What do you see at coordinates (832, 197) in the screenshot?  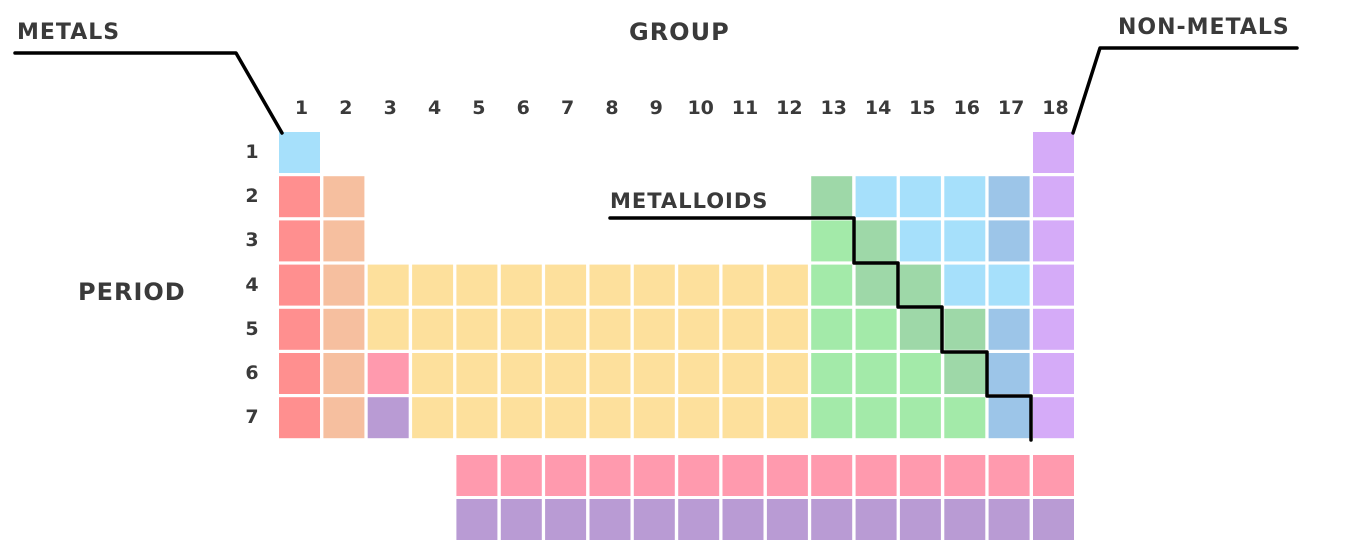 I see `element-cell-p2-g13` at bounding box center [832, 197].